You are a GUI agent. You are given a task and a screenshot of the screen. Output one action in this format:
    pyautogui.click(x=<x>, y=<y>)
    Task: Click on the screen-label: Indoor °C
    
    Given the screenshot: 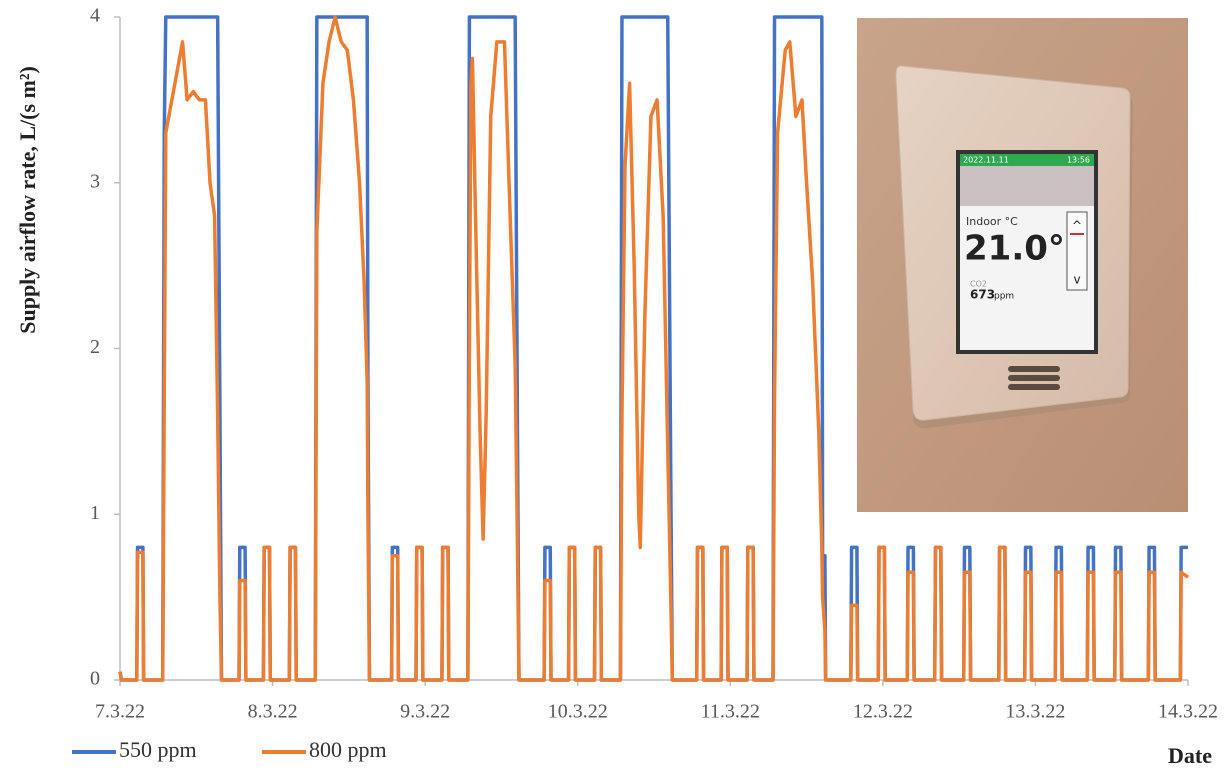 What is the action you would take?
    pyautogui.click(x=992, y=221)
    